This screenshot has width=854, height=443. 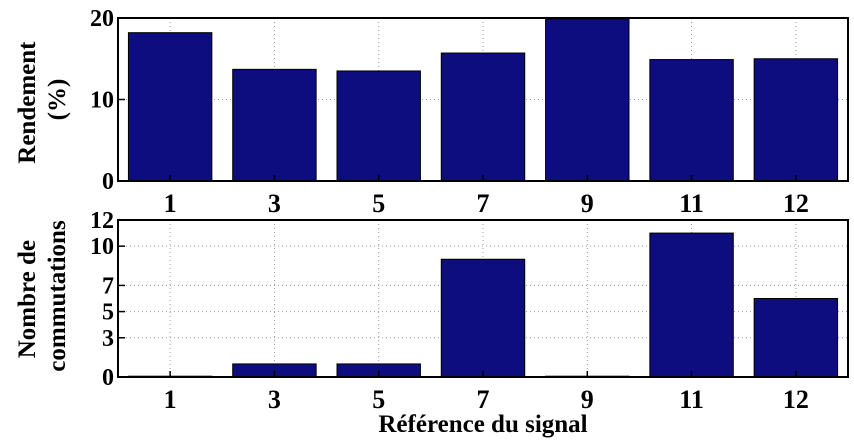 I want to click on bottom-x-tick-label: 1, so click(x=170, y=399).